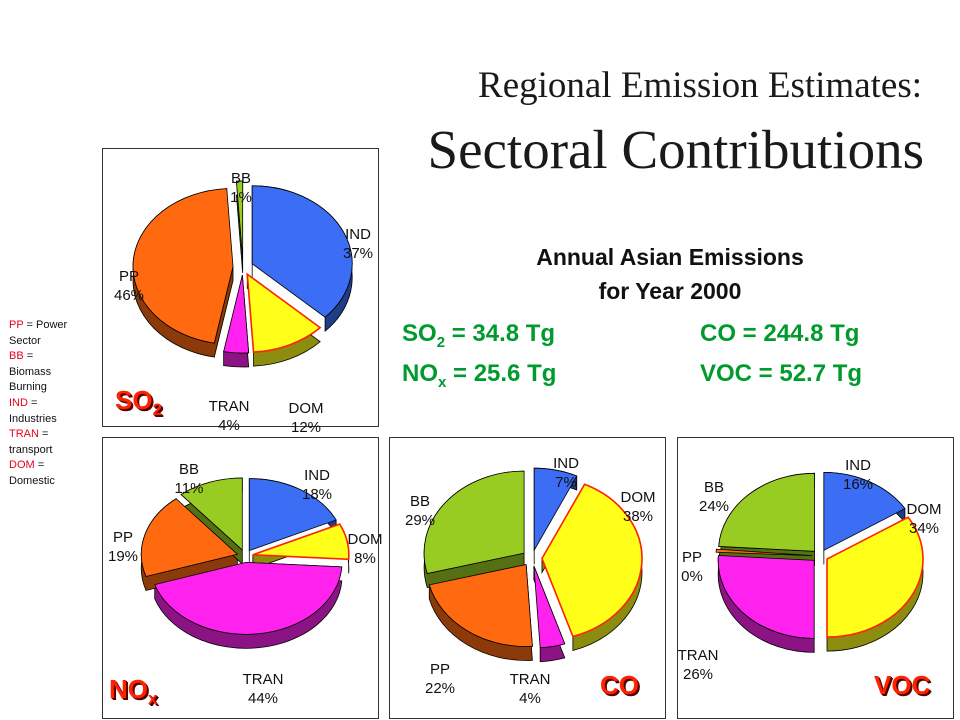 The image size is (960, 720). I want to click on co-pie-panel: IND 7% DOM 38% TRAN 4% PP 22% BB 29% CO, so click(527, 578).